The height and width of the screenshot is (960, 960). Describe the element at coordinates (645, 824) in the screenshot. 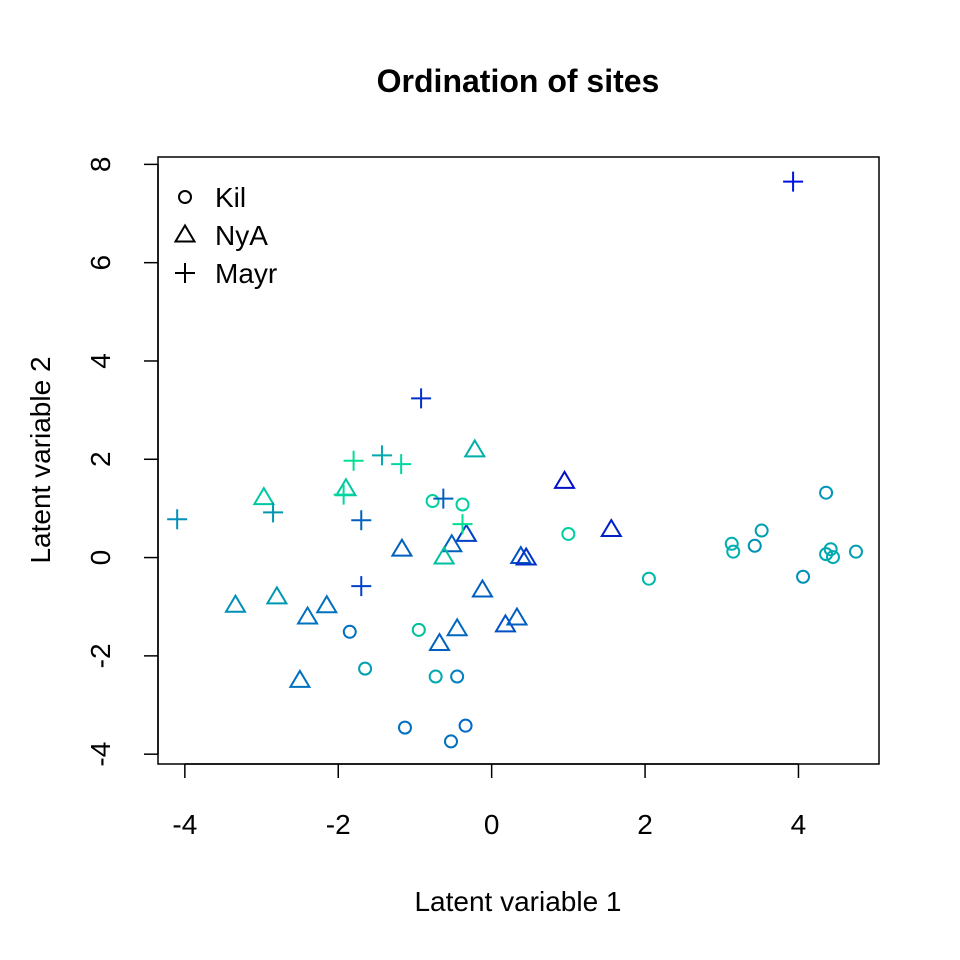

I see `x-tick-label: 2` at that location.